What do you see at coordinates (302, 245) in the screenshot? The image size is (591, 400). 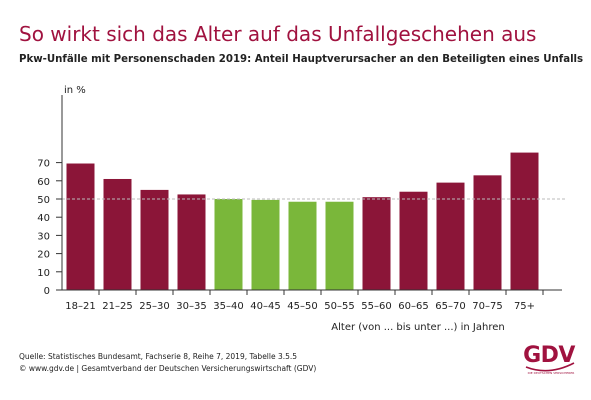 I see `bar-45–50` at bounding box center [302, 245].